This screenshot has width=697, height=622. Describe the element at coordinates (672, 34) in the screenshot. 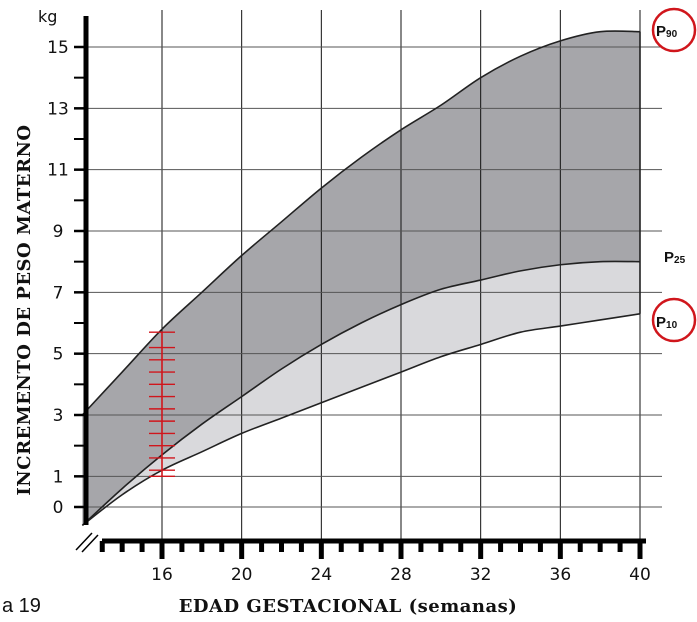

I see `percentile-label-sub: 90` at that location.